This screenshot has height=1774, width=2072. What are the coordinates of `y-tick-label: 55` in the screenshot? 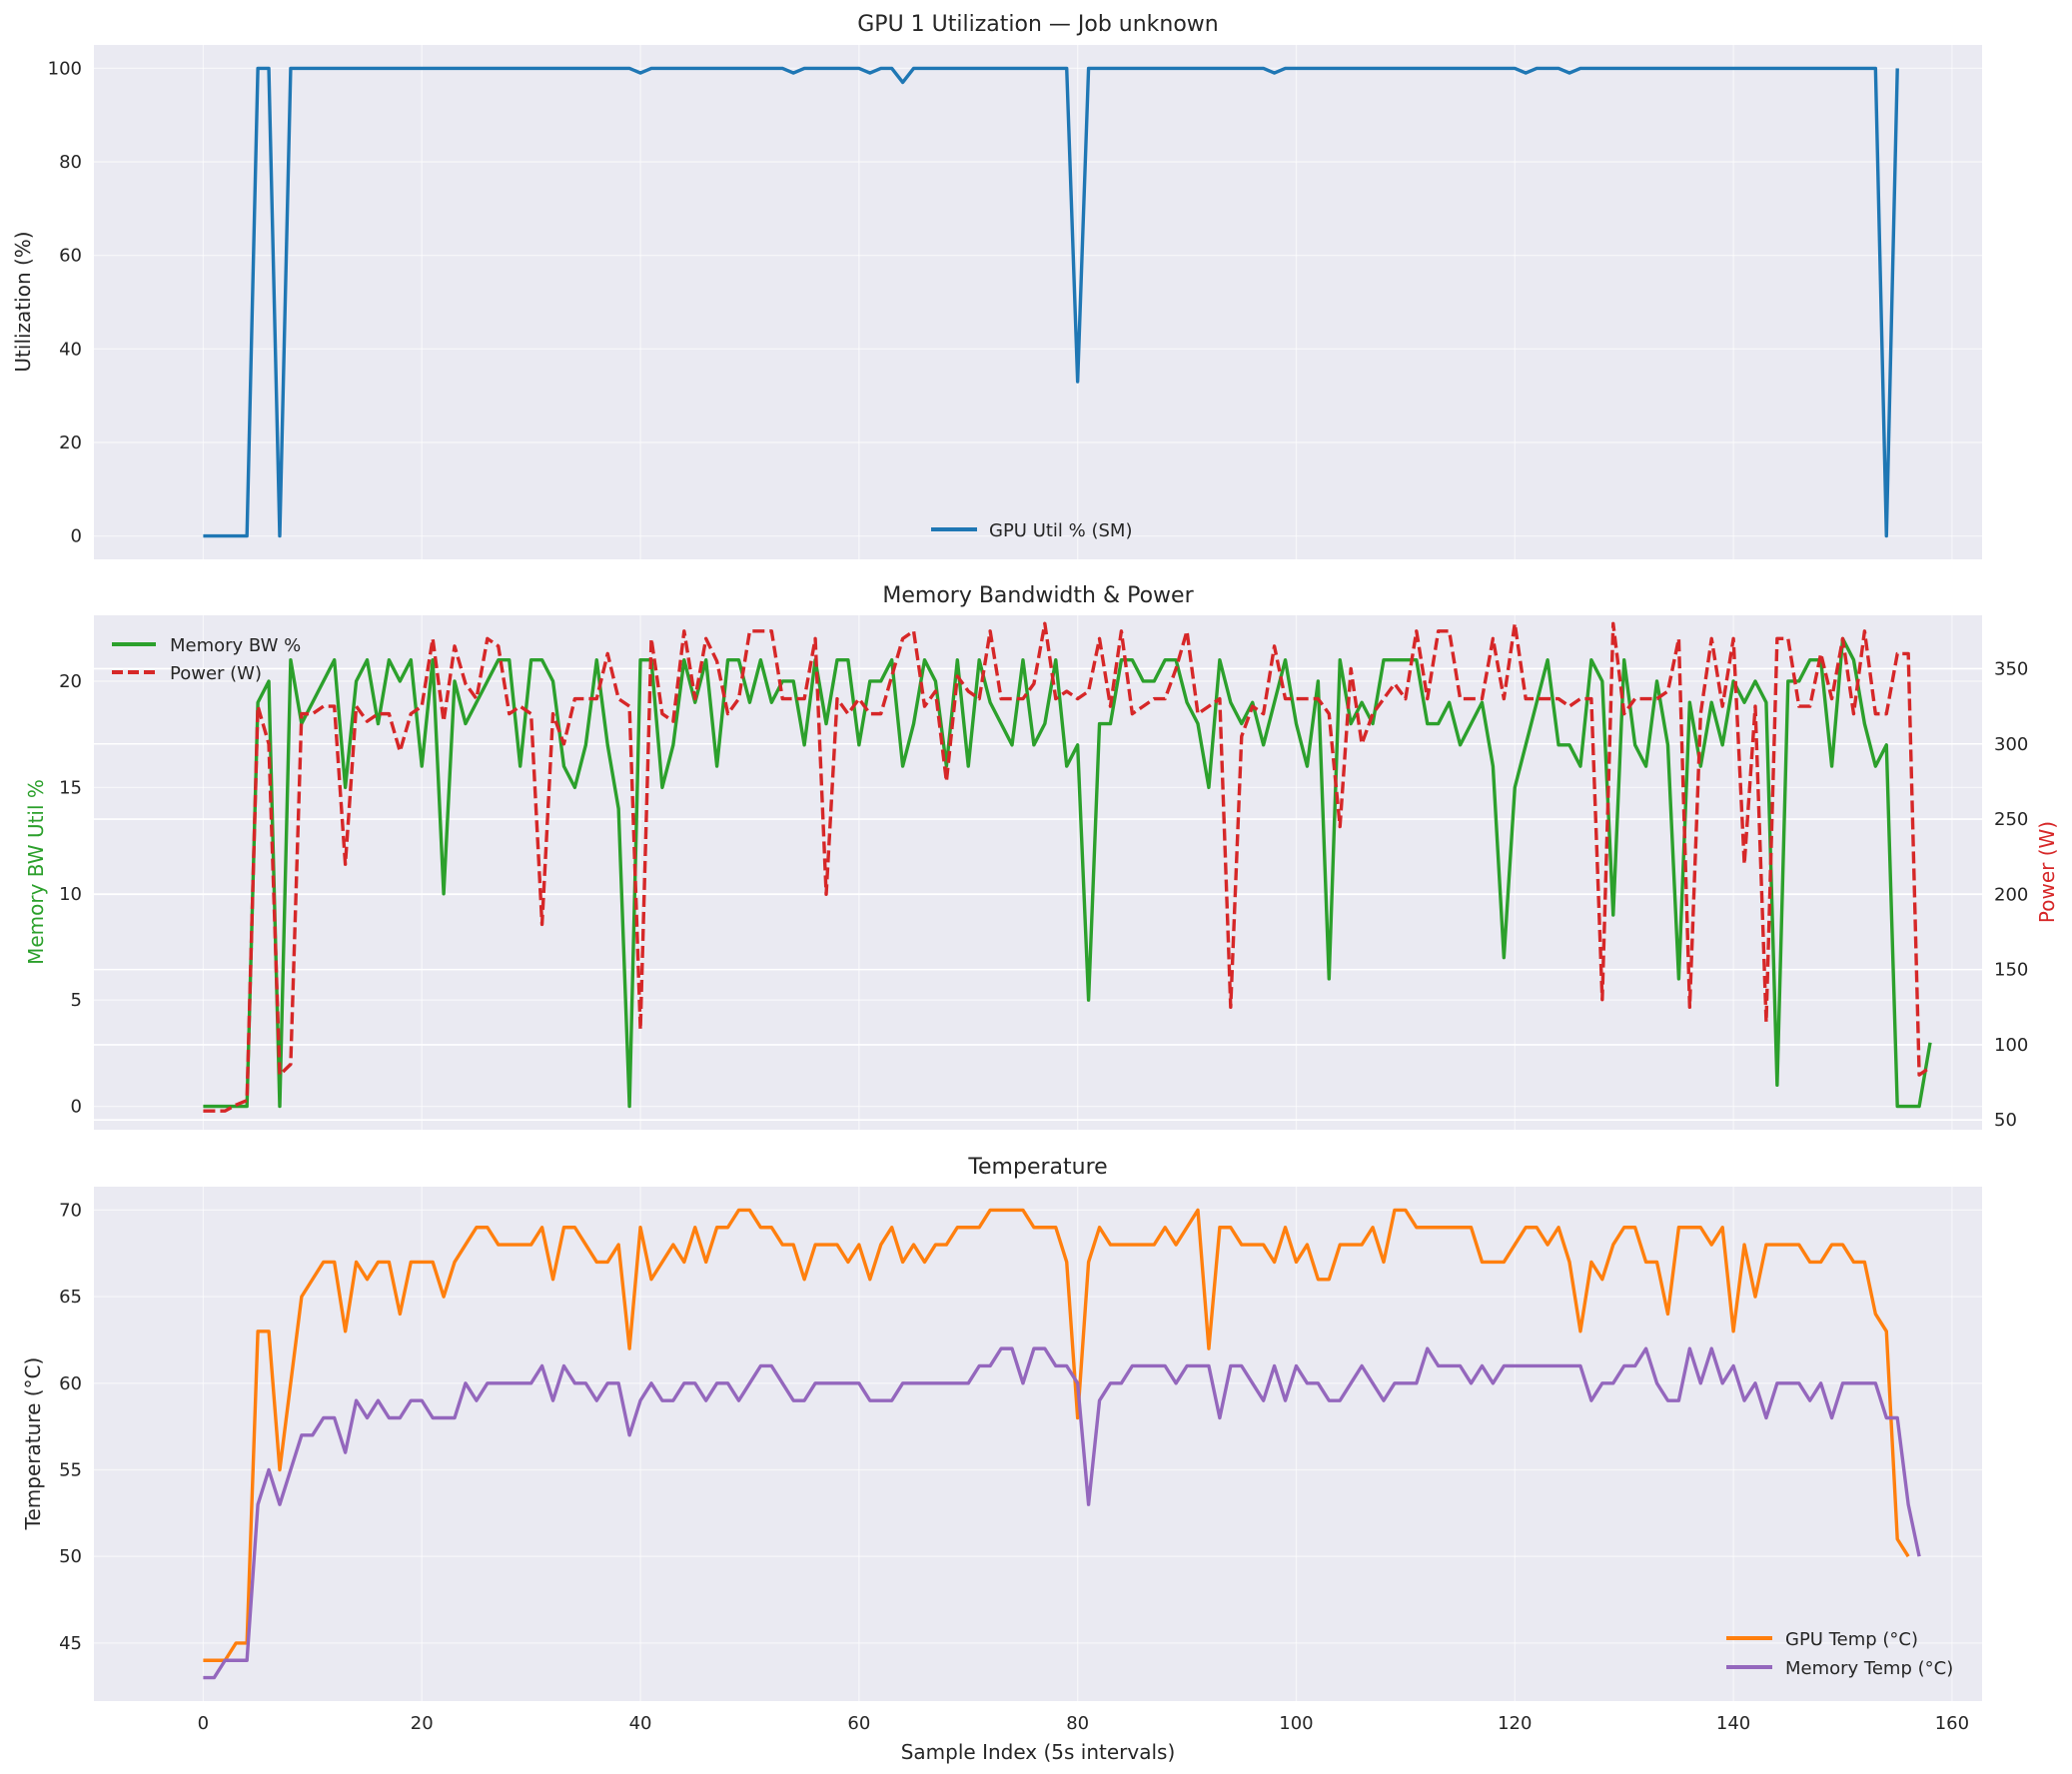 It's located at (70, 1470).